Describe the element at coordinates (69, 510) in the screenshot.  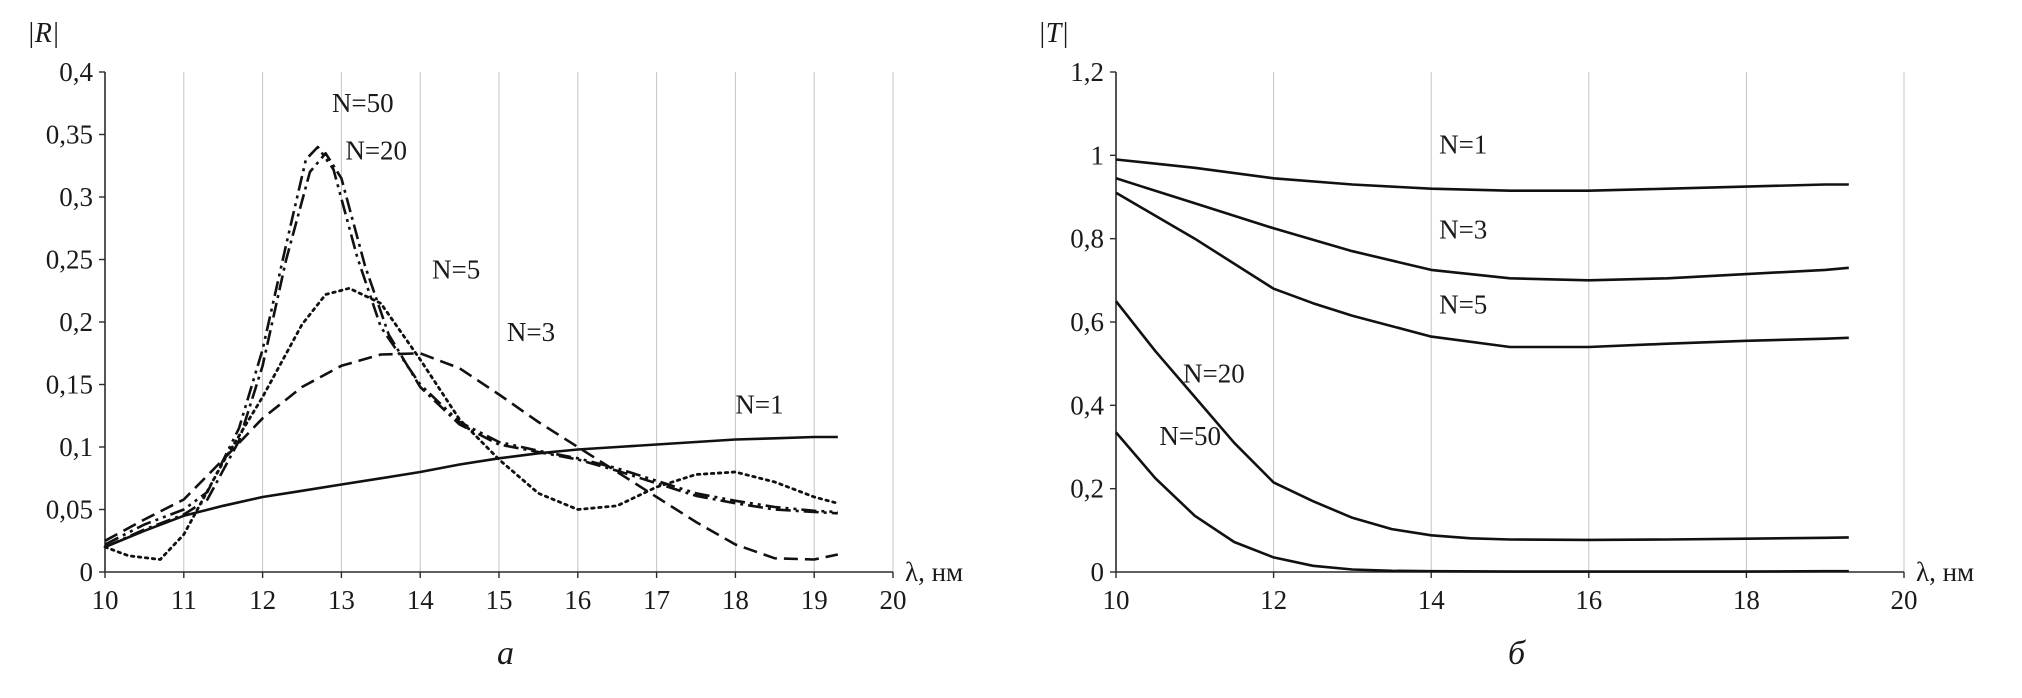
I see `y-tick-label: 0,05` at that location.